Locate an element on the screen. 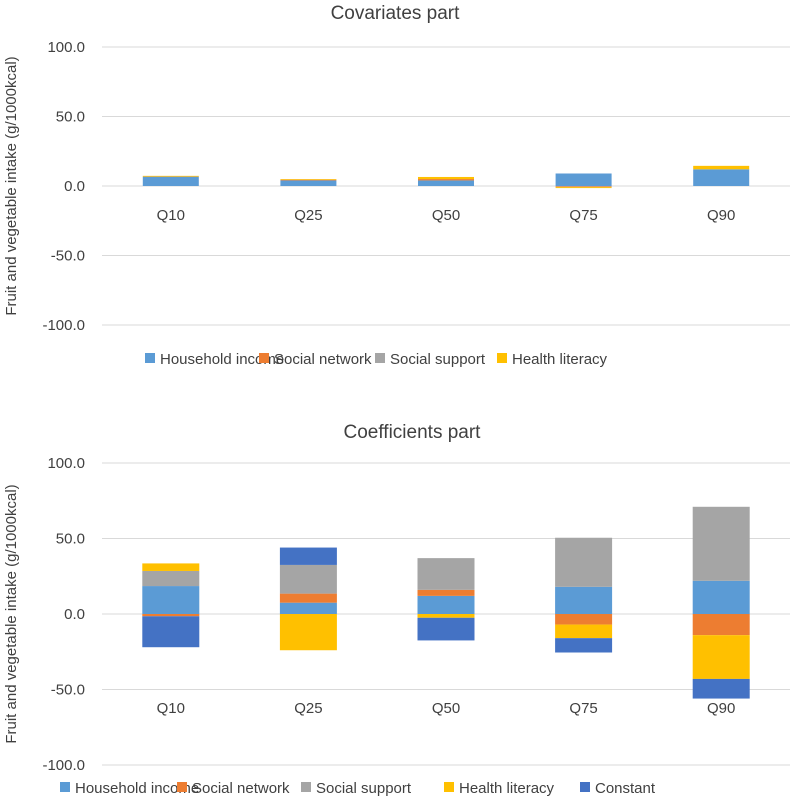  bar-segment-social-support-q50 is located at coordinates (446, 574).